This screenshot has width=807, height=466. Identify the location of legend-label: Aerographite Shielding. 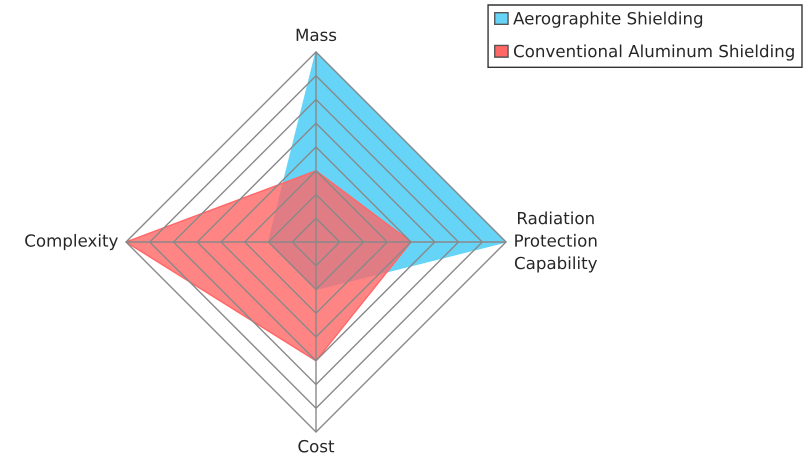
(607, 20).